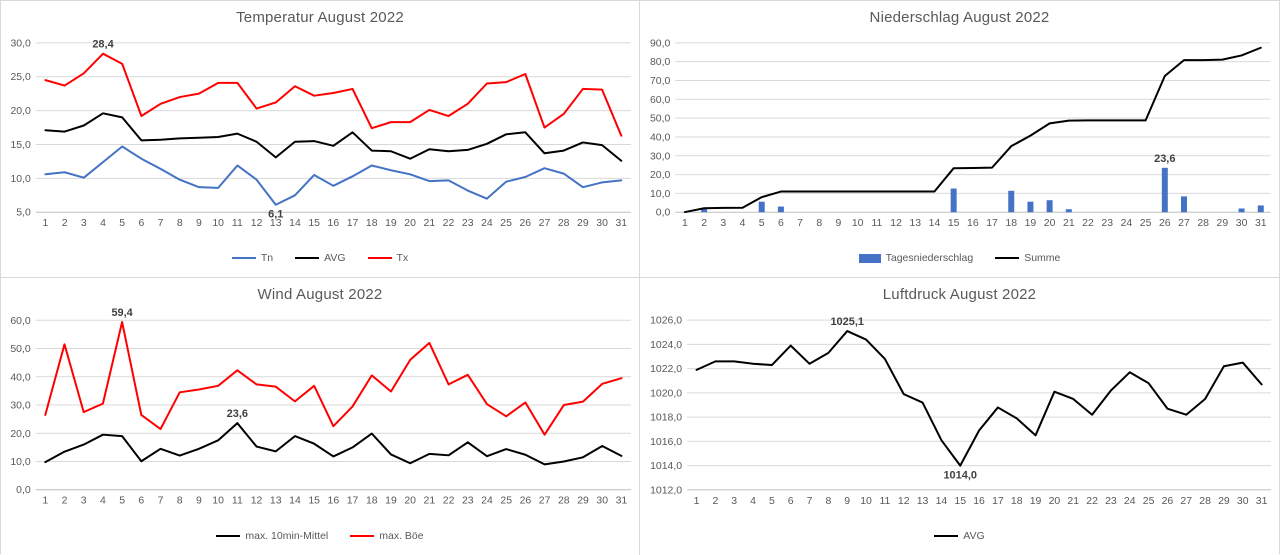  Describe the element at coordinates (869, 258) in the screenshot. I see `precipitation-bar-swatch` at that location.